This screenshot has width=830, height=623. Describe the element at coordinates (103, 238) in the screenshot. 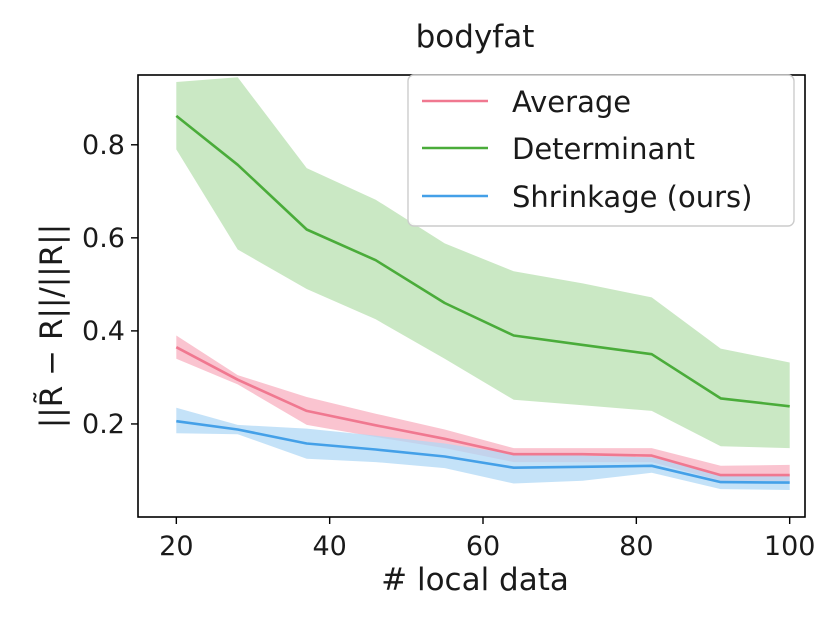

I see `y-tick-label: 0.6` at that location.